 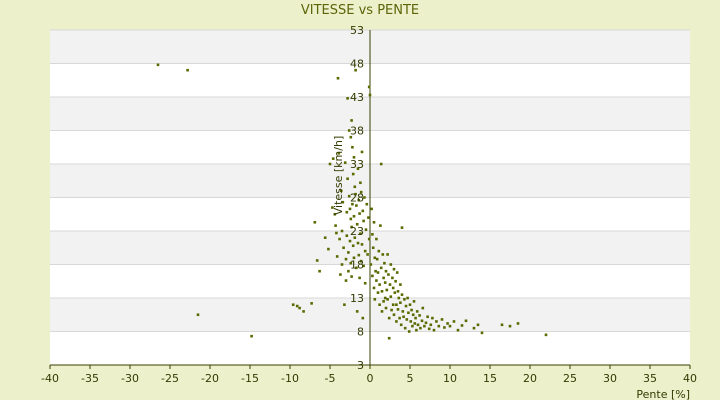 I want to click on x-tick-label: -5, so click(x=330, y=378).